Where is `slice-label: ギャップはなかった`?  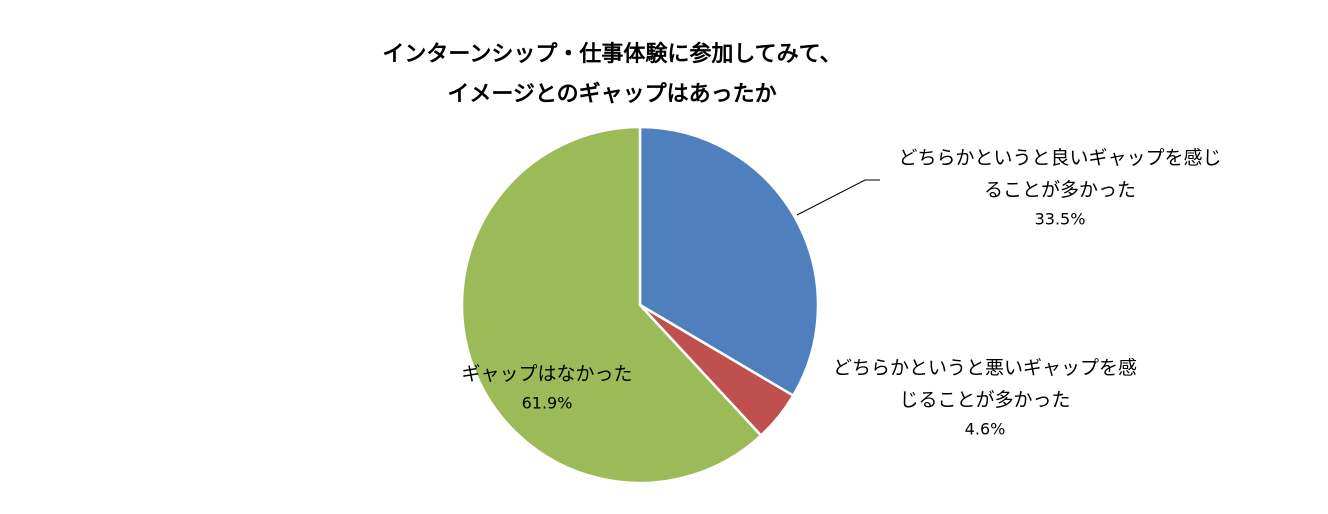 slice-label: ギャップはなかった is located at coordinates (546, 374).